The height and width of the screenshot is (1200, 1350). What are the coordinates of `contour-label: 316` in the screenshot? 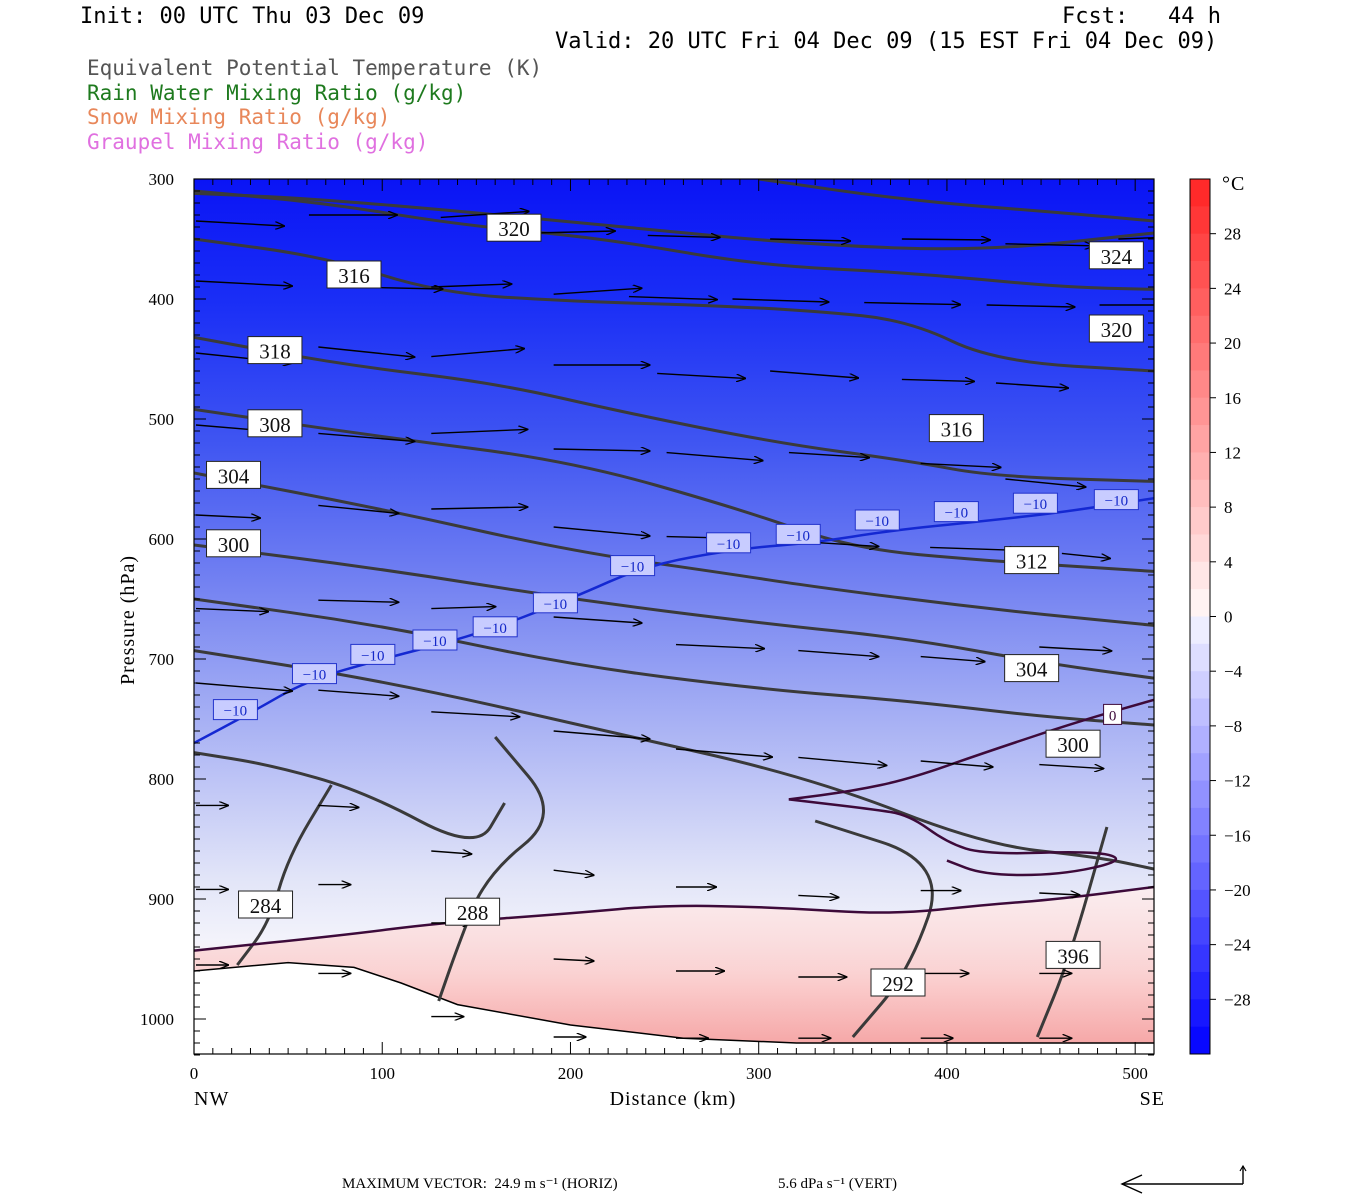 It's located at (957, 430).